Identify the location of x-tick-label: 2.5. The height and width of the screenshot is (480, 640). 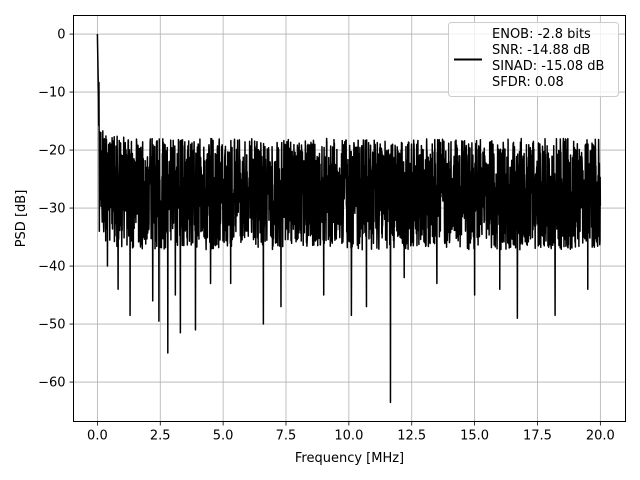
(160, 436).